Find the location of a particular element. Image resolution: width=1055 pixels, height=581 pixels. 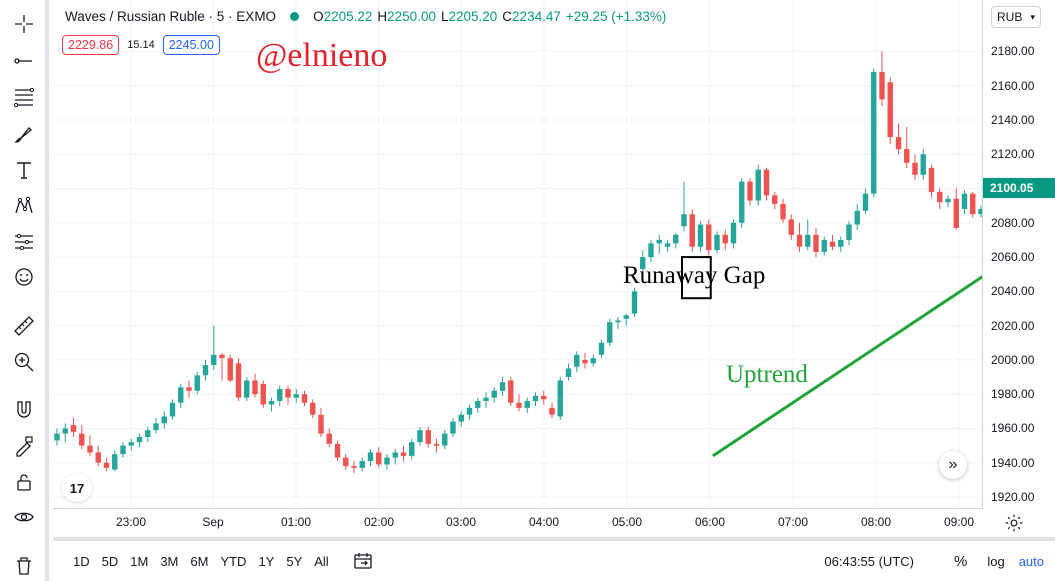

price-tick: 2000.00 is located at coordinates (1013, 359).